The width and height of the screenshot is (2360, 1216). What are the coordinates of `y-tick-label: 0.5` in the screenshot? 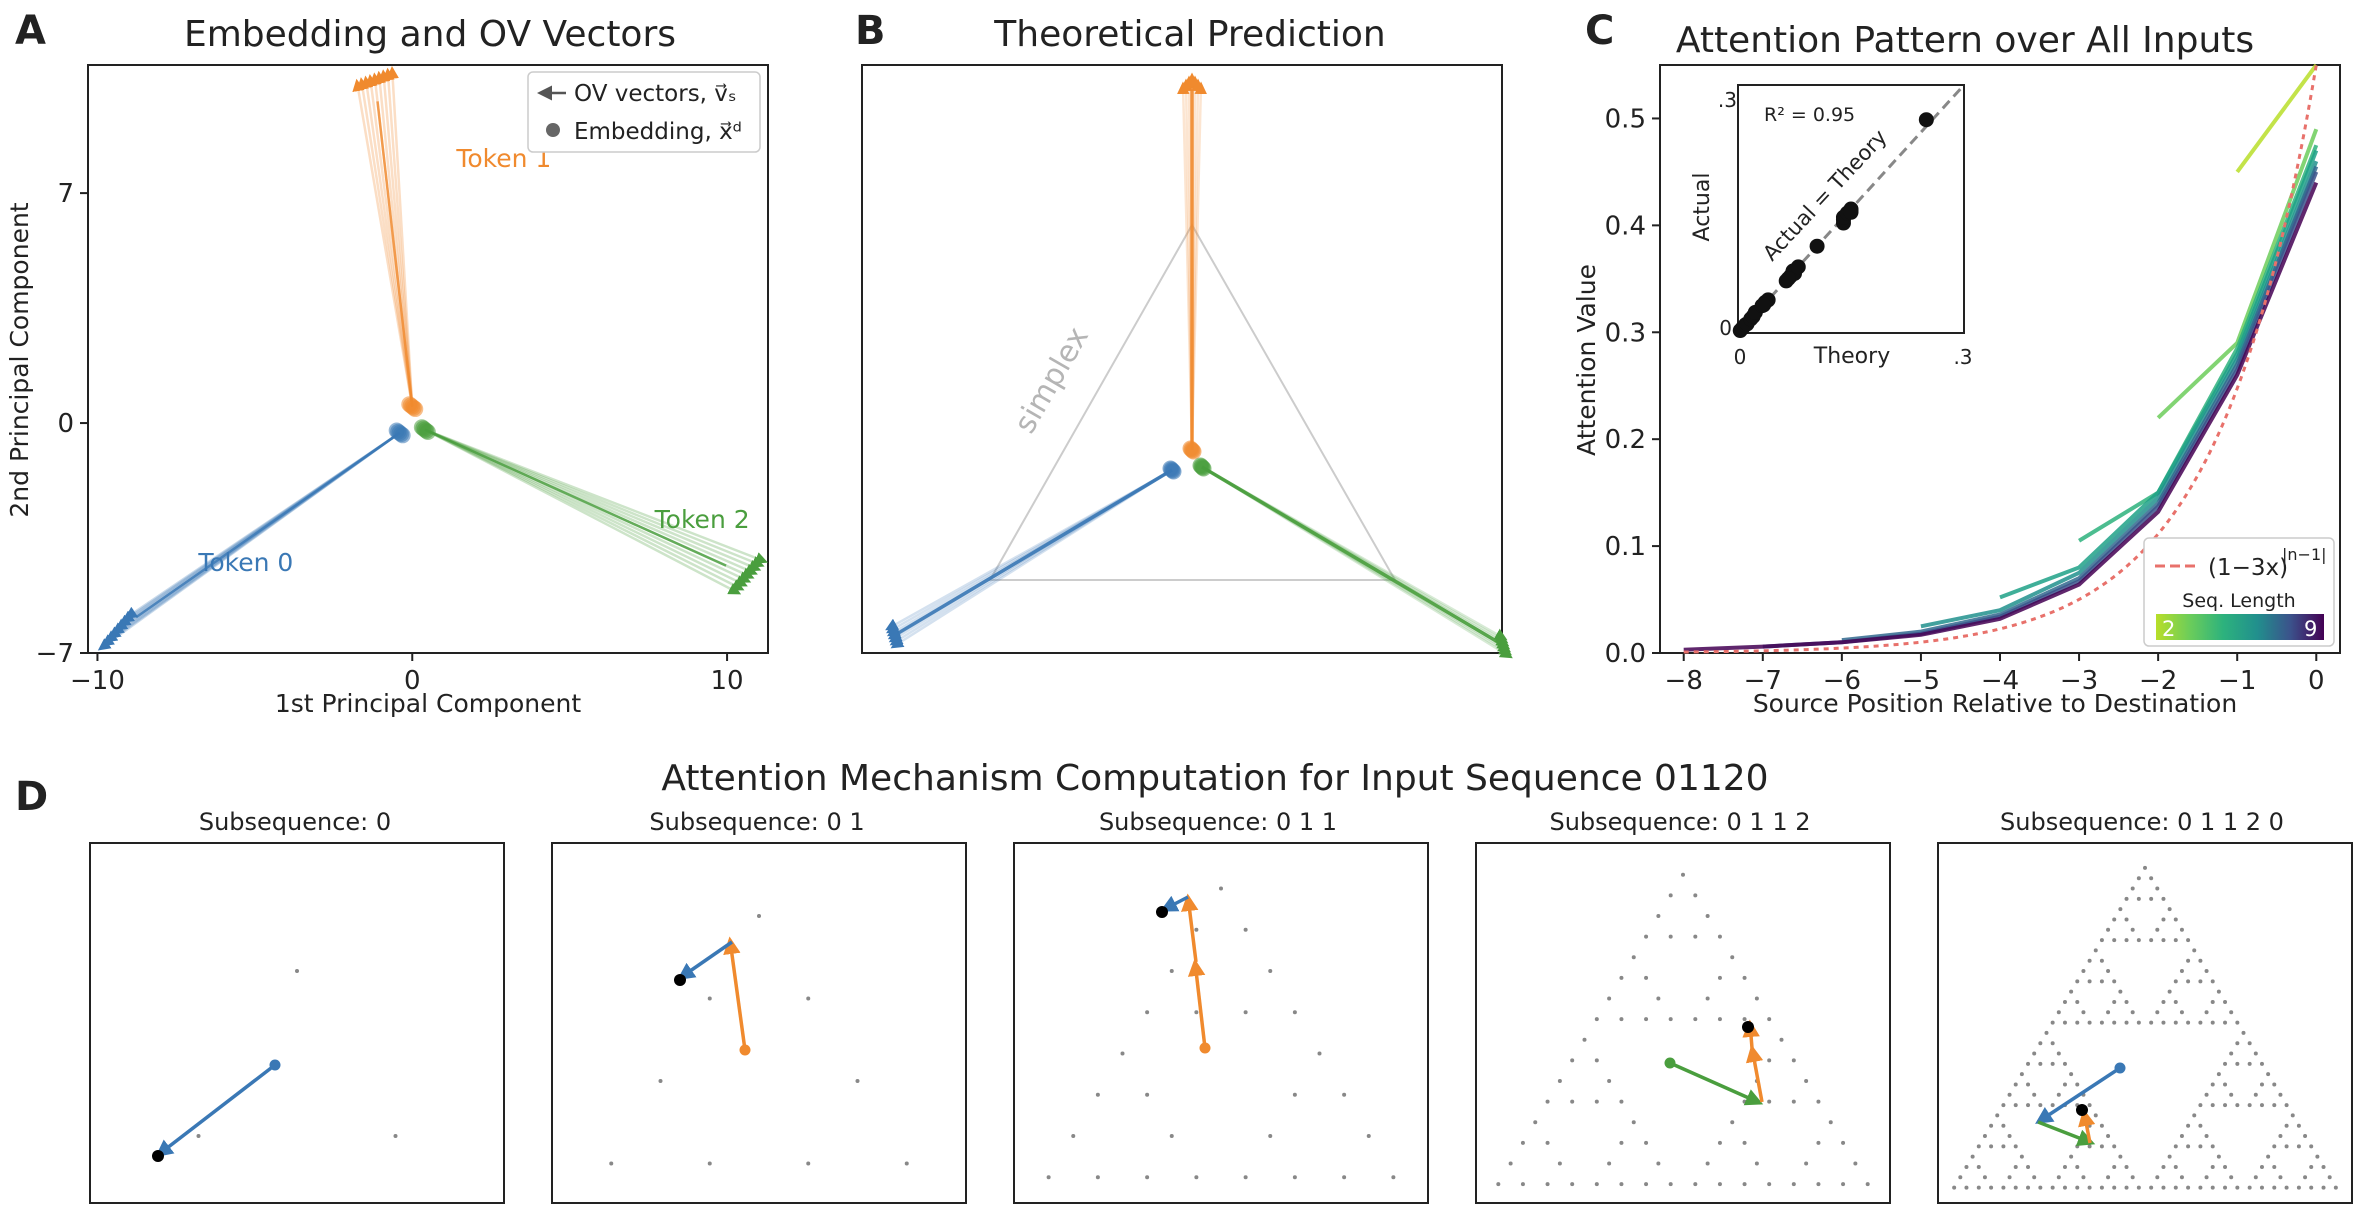 It's located at (1625, 119).